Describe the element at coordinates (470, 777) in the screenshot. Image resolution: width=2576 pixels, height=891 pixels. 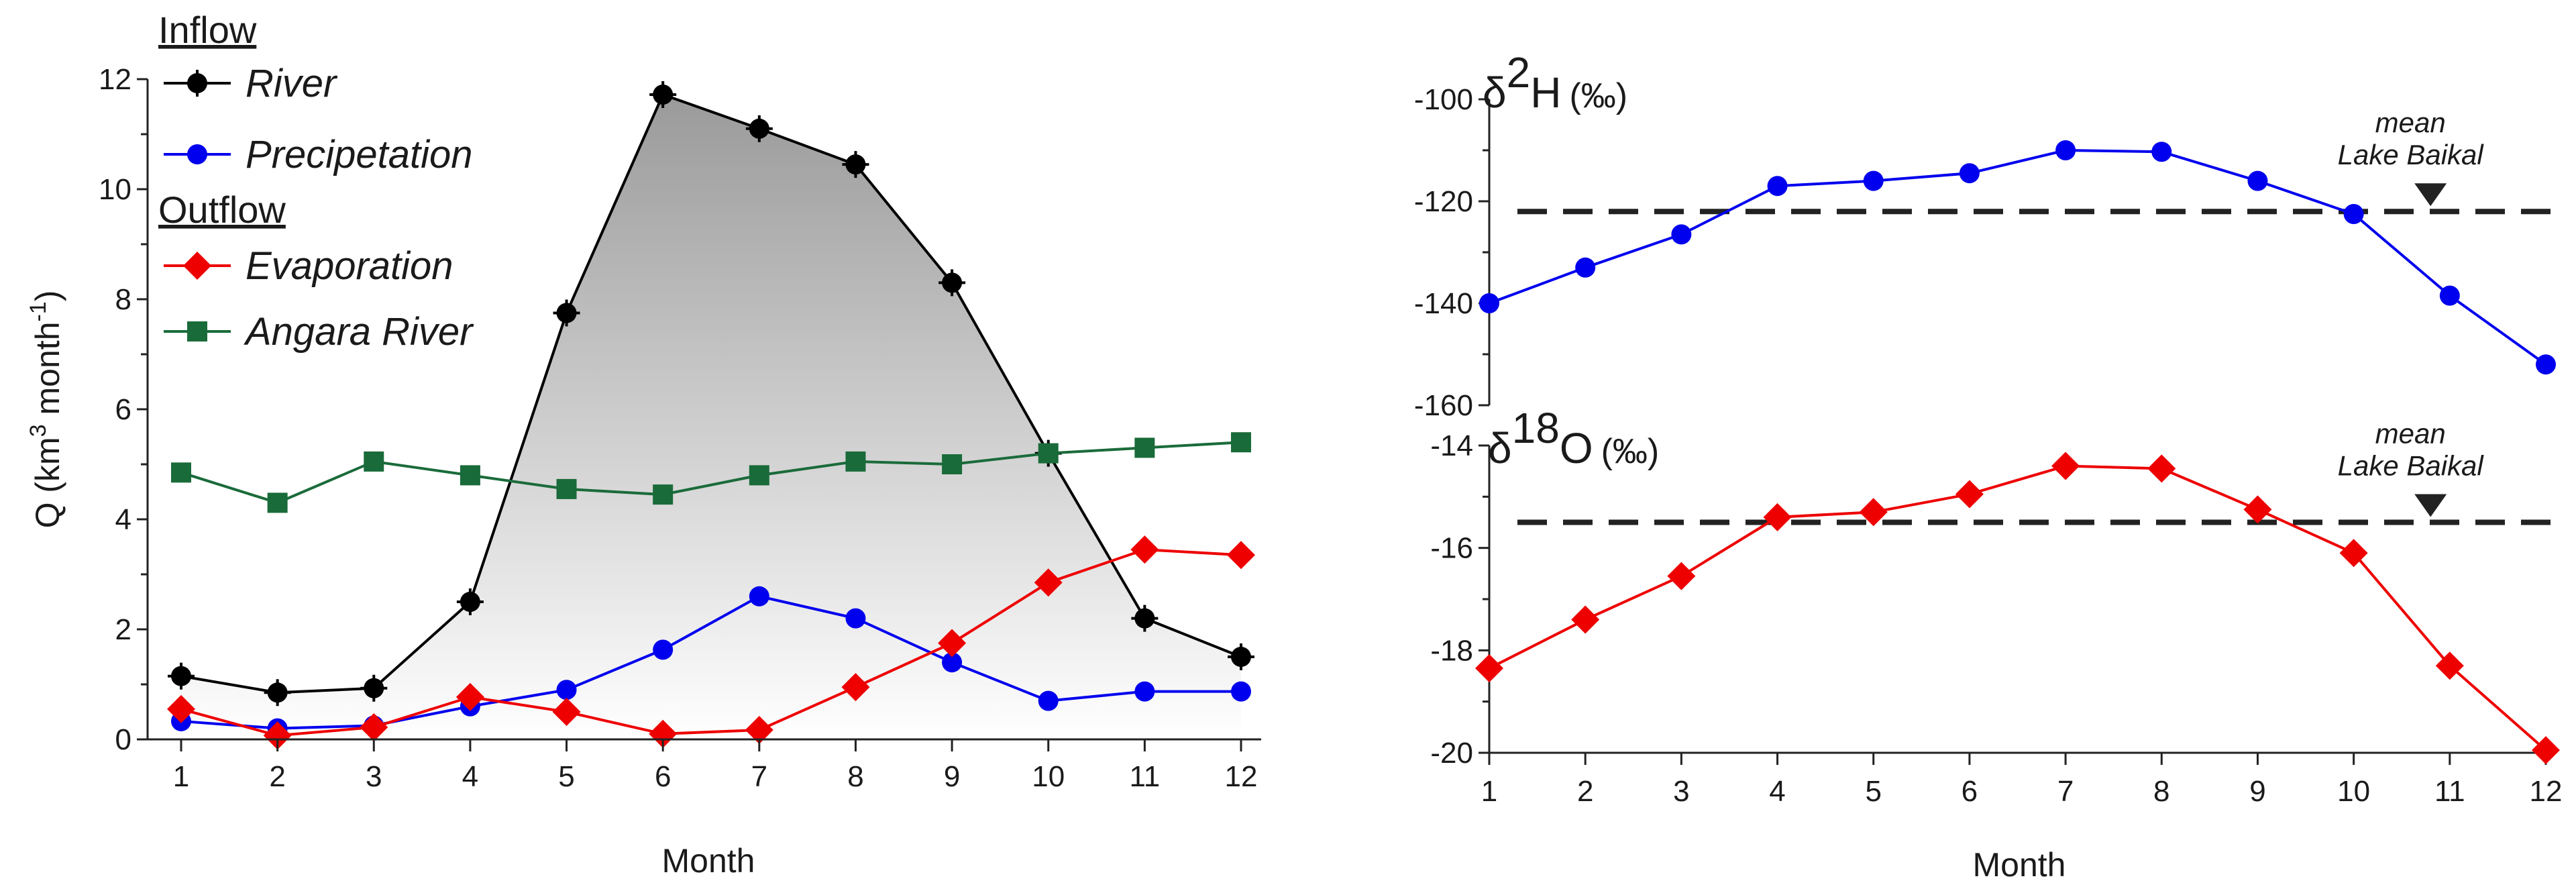
I see `x-tick-label: 4` at that location.